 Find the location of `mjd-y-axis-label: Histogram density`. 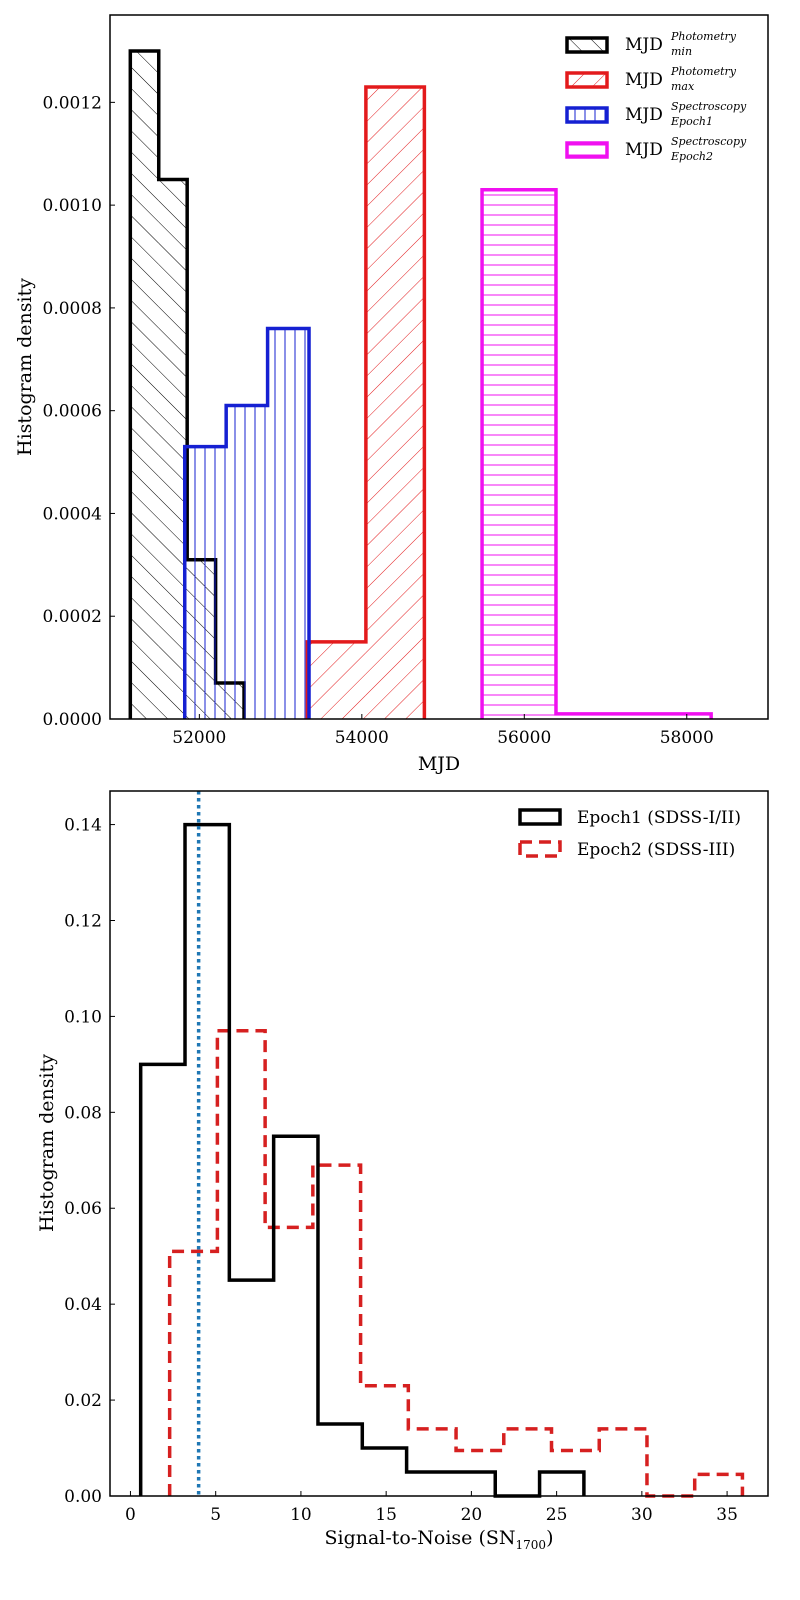

mjd-y-axis-label: Histogram density is located at coordinates (25, 367).